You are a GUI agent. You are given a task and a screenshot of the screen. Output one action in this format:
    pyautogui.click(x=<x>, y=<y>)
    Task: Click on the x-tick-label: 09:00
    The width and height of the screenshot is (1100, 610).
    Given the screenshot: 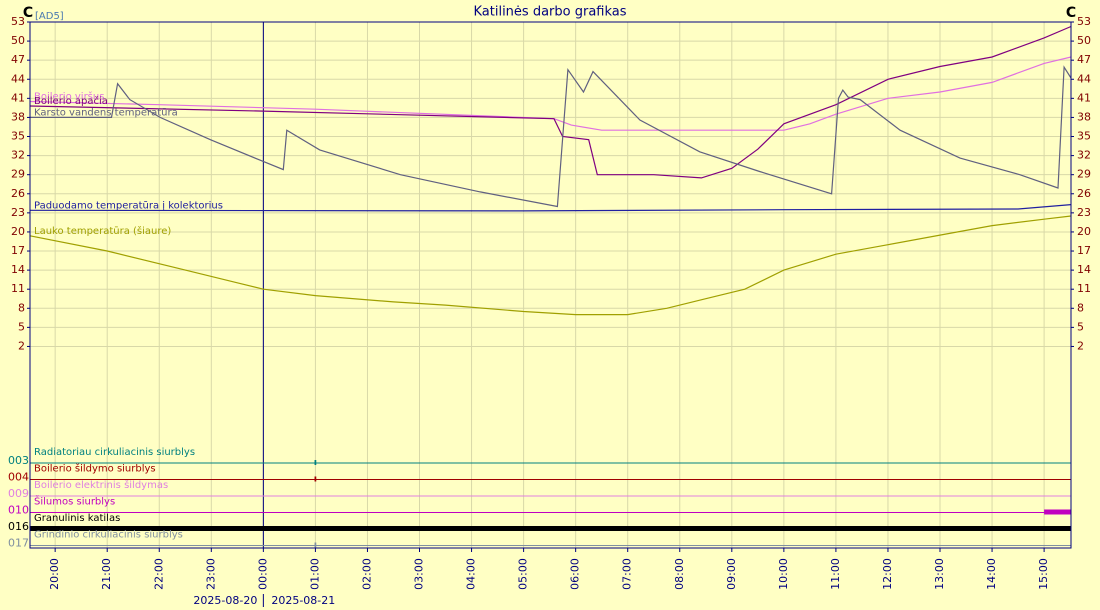 What is the action you would take?
    pyautogui.click(x=731, y=574)
    